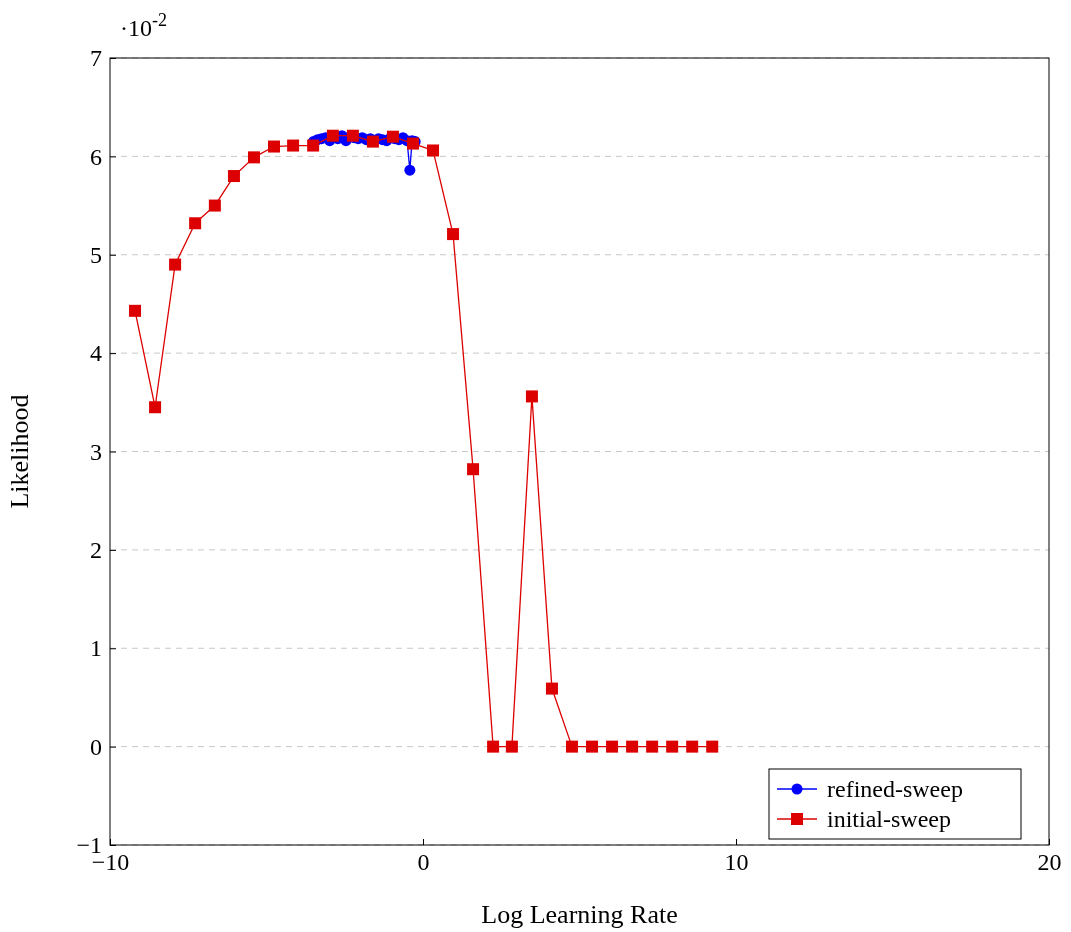  What do you see at coordinates (1049, 862) in the screenshot?
I see `x-tick-label: 20` at bounding box center [1049, 862].